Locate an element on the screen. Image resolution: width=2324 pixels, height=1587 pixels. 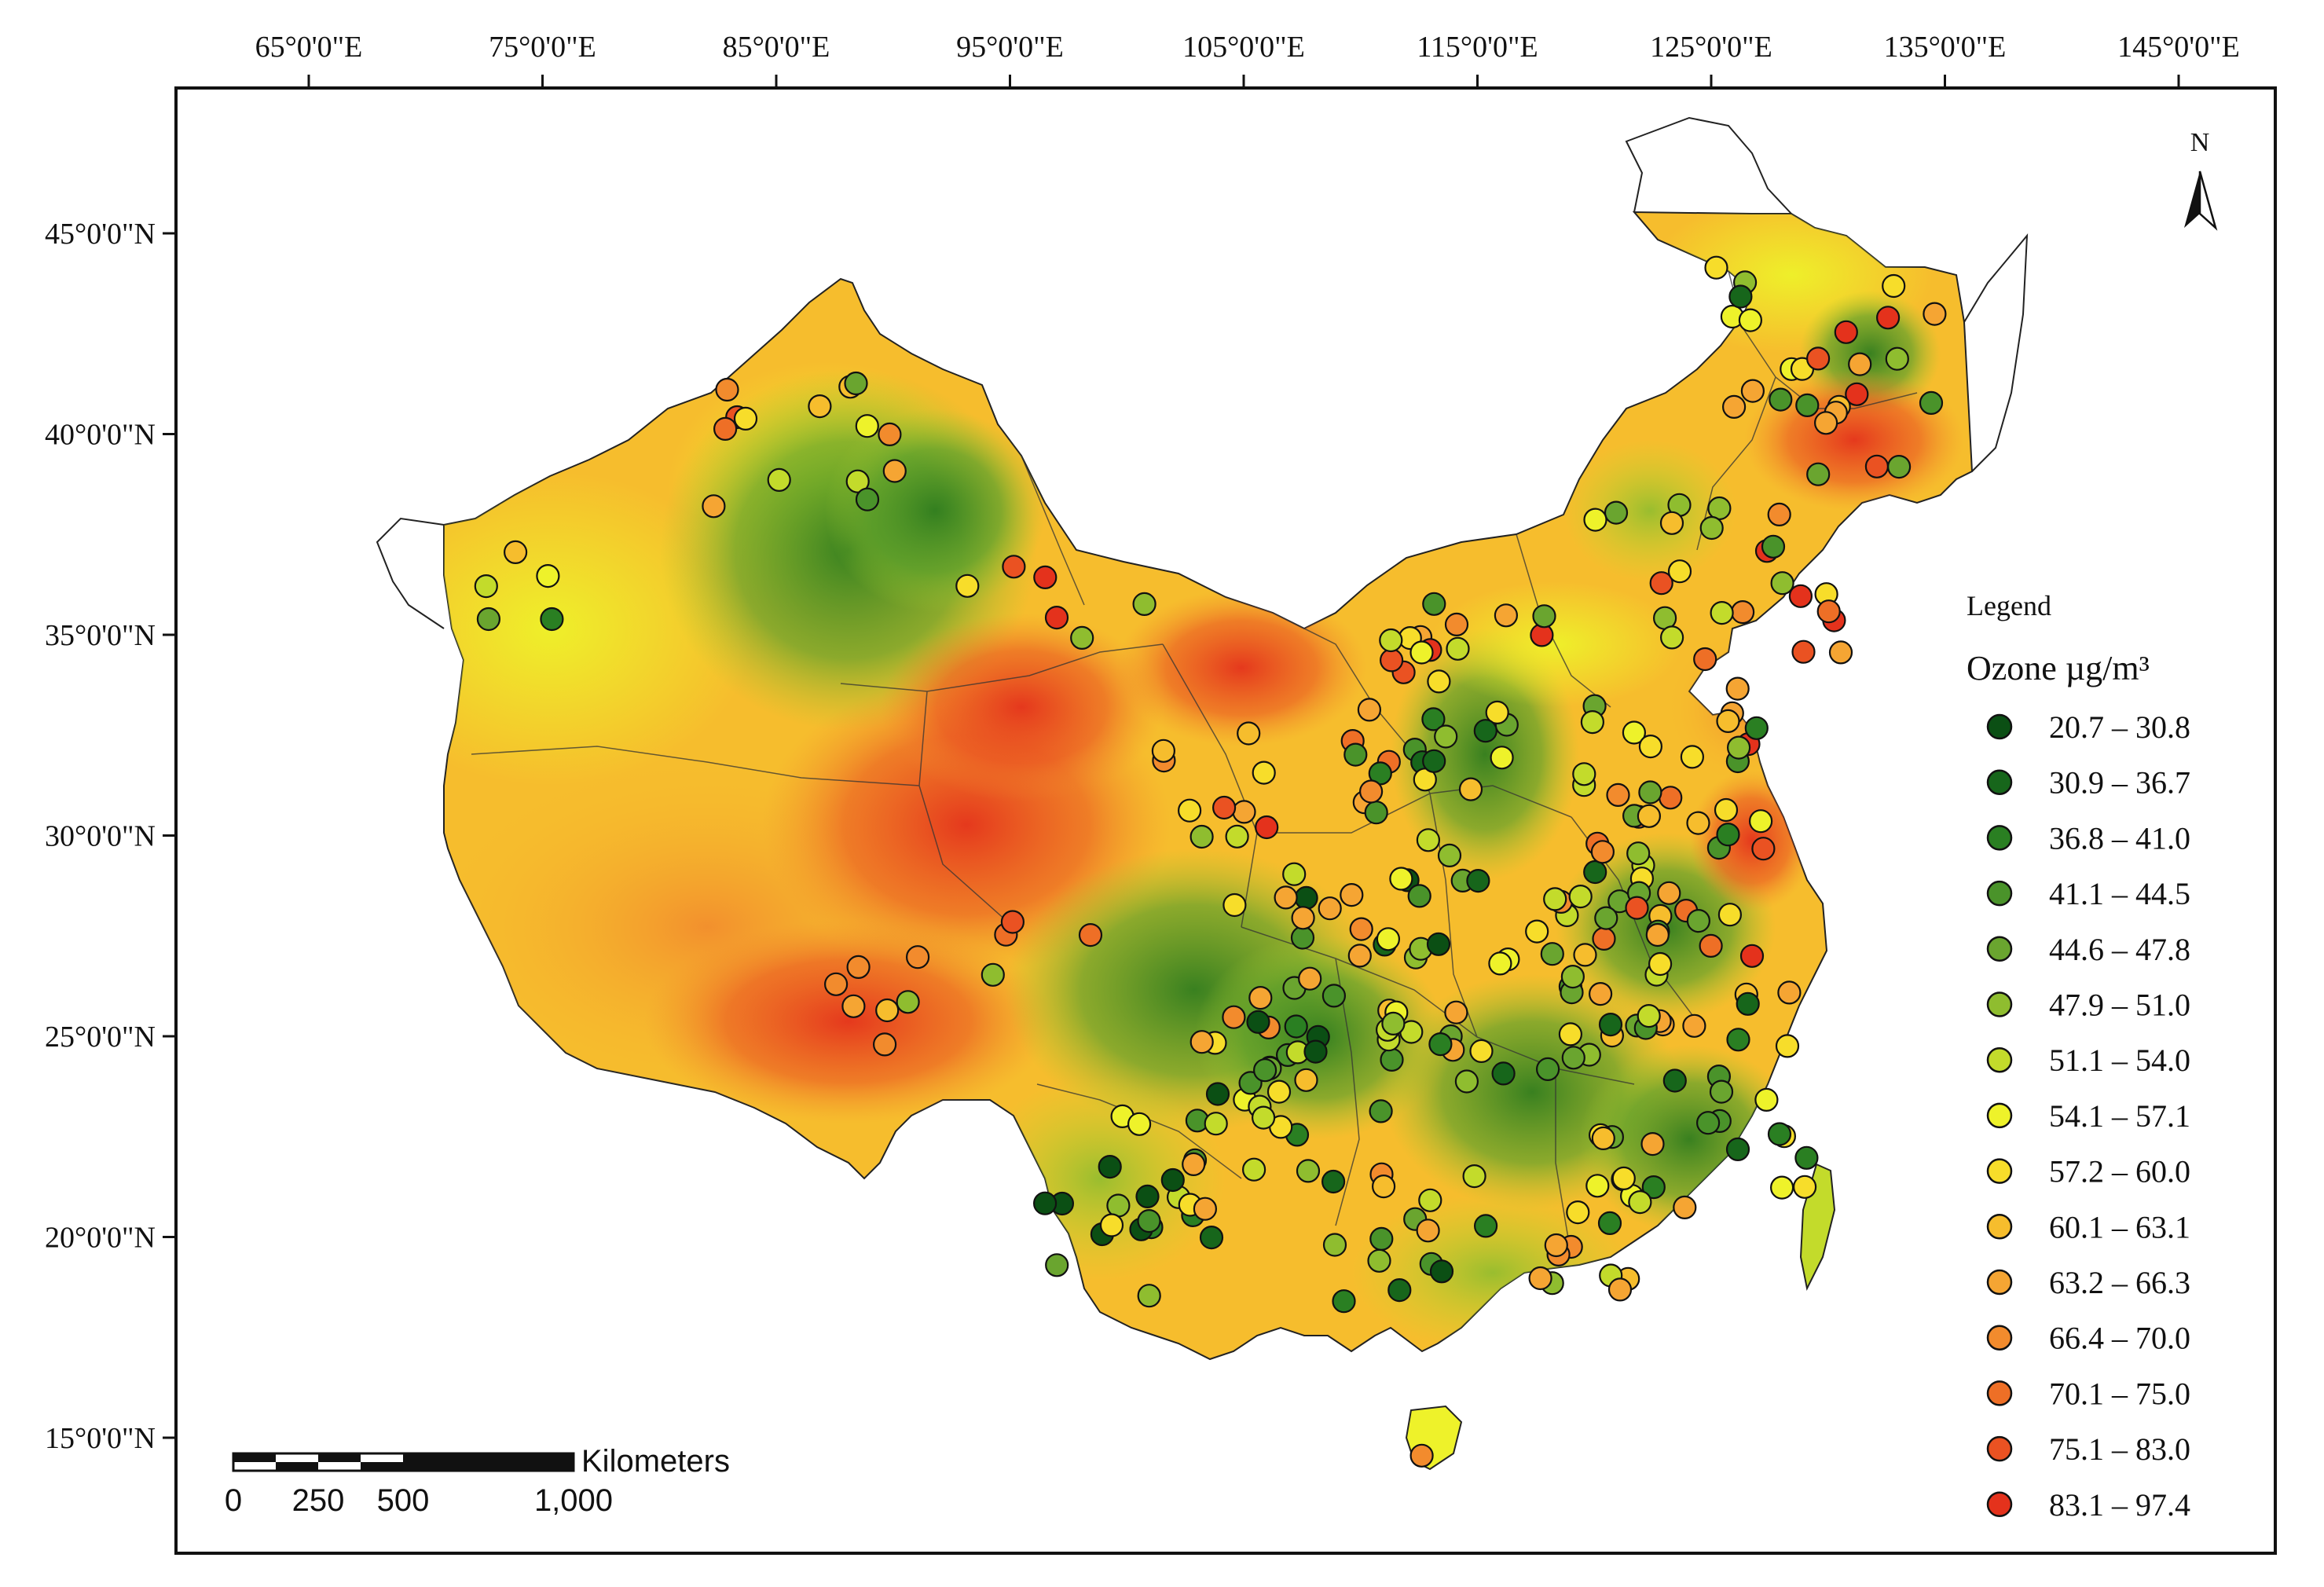
legend-range: 57.2 – 60.0 is located at coordinates (2119, 1171).